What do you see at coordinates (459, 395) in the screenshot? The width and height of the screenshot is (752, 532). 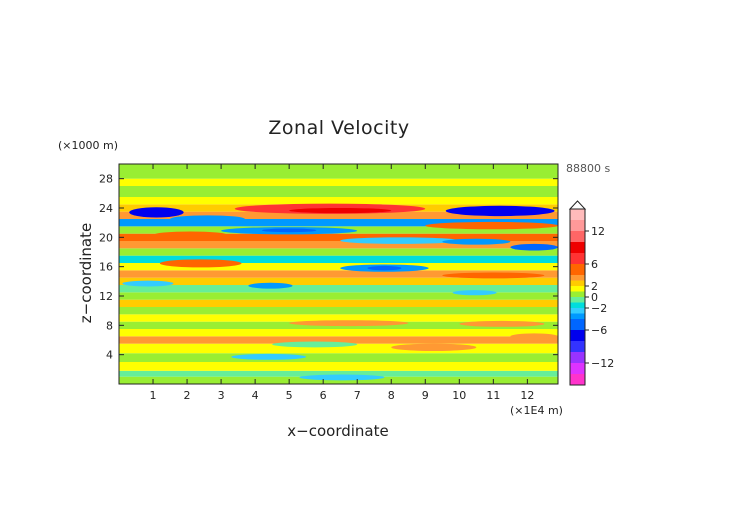 I see `x-tick-label: 10` at bounding box center [459, 395].